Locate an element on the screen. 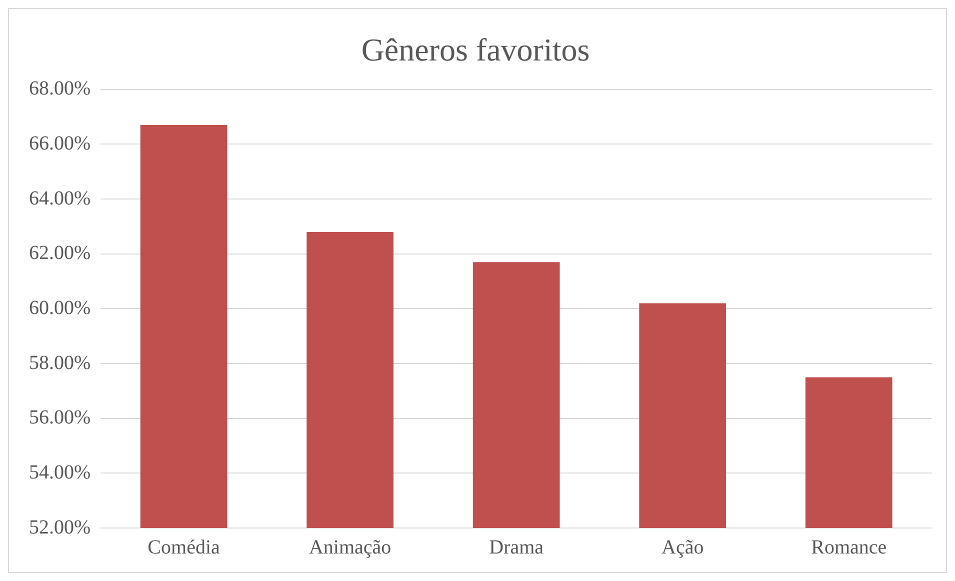 The width and height of the screenshot is (955, 581). x-tick-label: Ação is located at coordinates (682, 547).